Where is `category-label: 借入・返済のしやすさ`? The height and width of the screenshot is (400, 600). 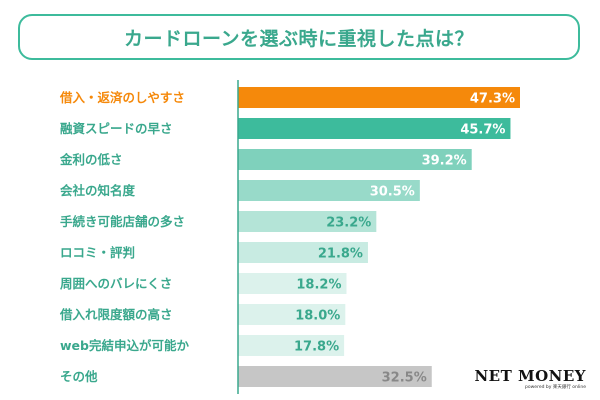 category-label: 借入・返済のしやすさ is located at coordinates (122, 97).